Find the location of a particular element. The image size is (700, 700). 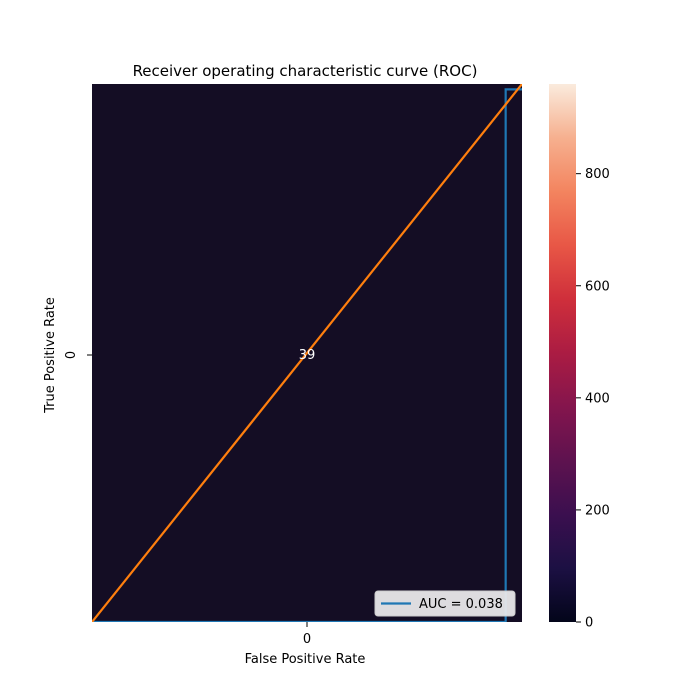

y-axis-label: True Positive Rate is located at coordinates (50, 355).